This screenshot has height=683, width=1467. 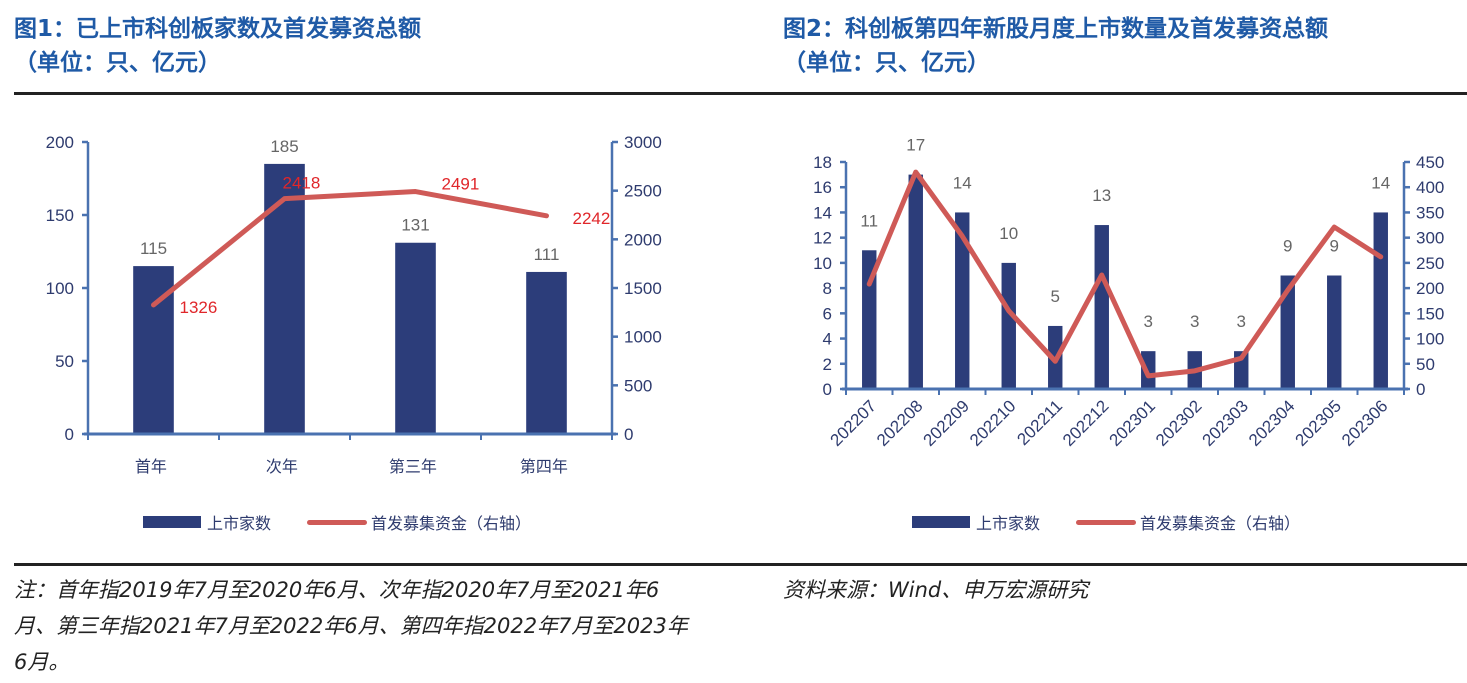 I want to click on chart1-legend: 上市家数 首发募集资金（右轴）, so click(x=337, y=522).